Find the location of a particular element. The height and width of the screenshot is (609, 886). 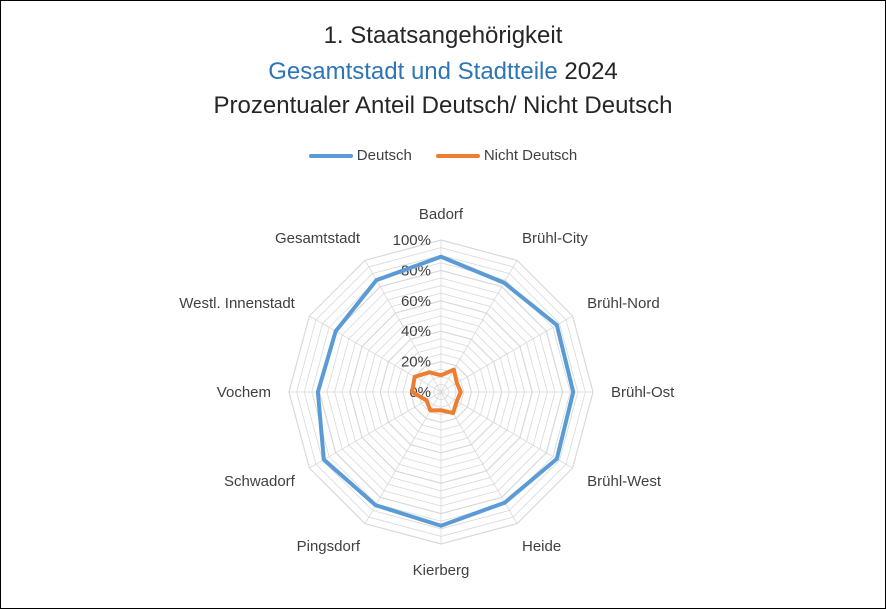

legend-item-deutsch: Deutsch is located at coordinates (360, 155).